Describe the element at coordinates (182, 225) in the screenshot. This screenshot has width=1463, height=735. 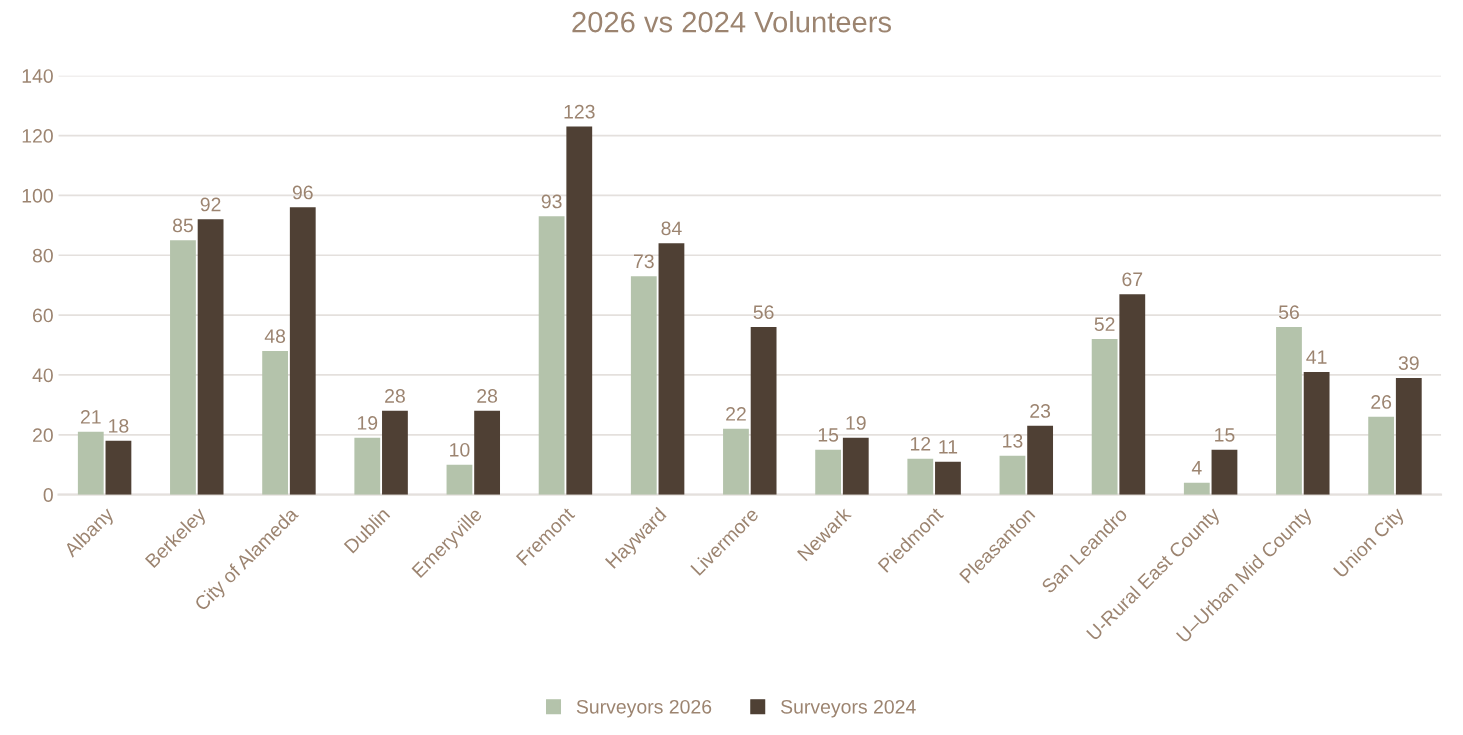
I see `data-label: 85` at that location.